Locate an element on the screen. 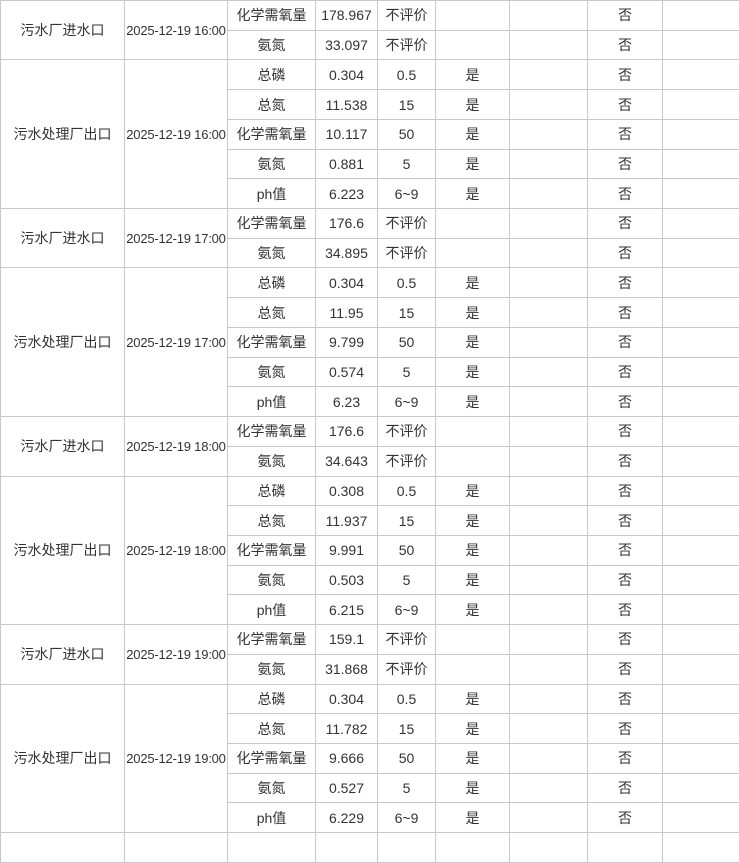 The height and width of the screenshot is (863, 739). value-cell: 34.895 is located at coordinates (347, 253).